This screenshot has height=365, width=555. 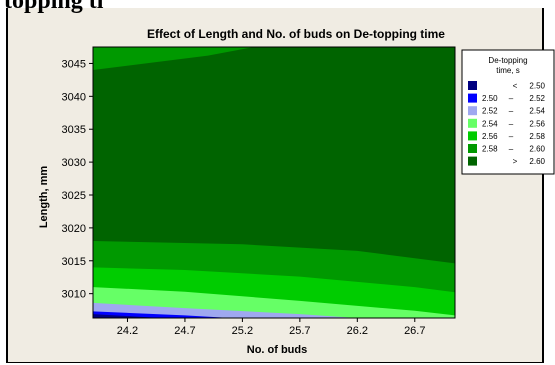 What do you see at coordinates (490, 98) in the screenshot?
I see `legend-low-2: 2.50` at bounding box center [490, 98].